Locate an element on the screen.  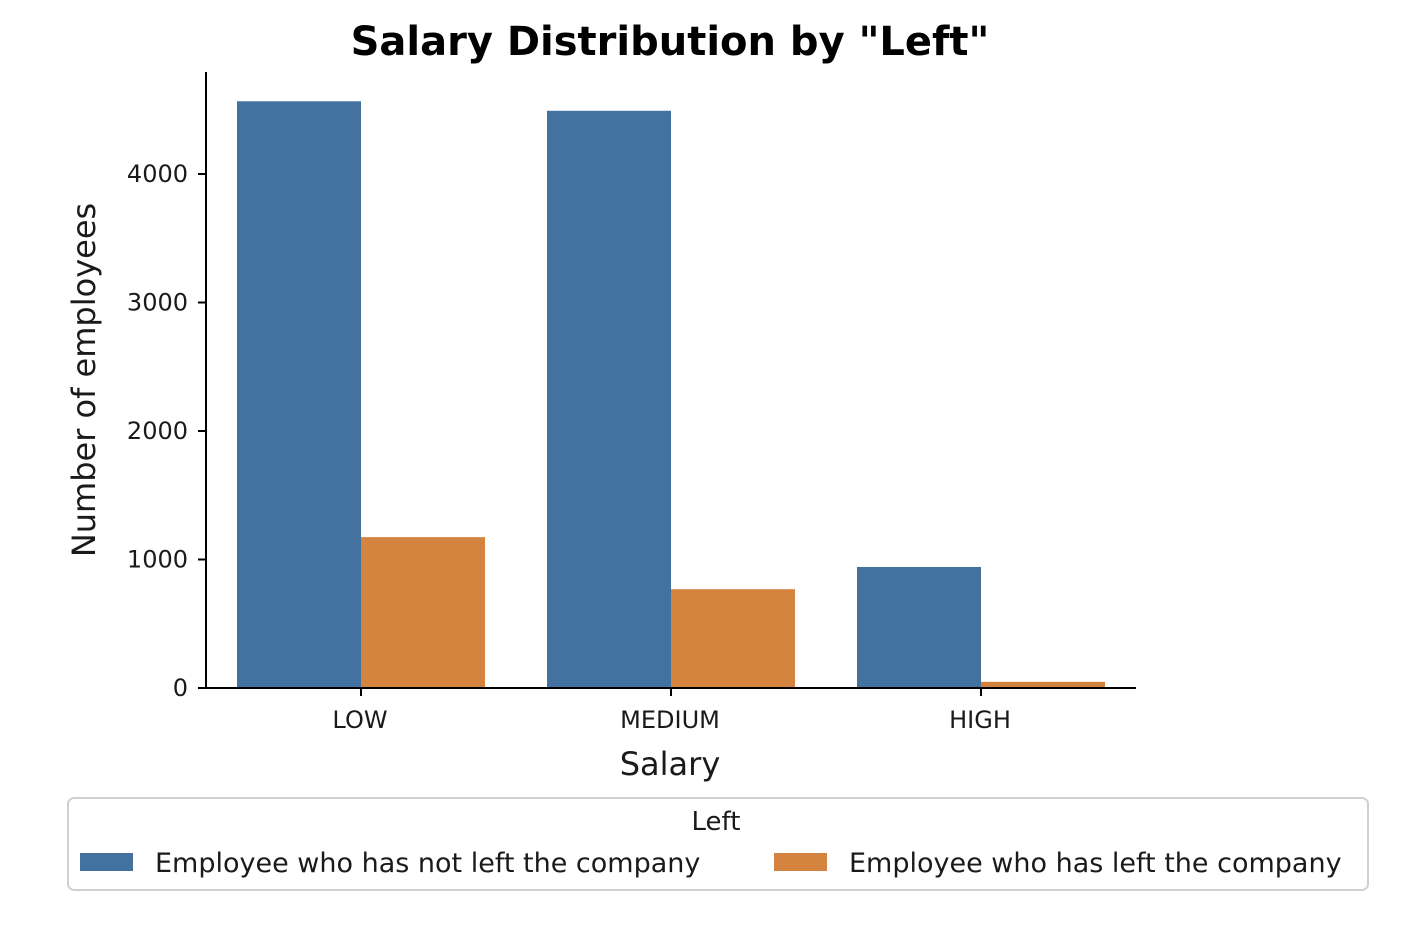
legend-title: Left is located at coordinates (716, 822).